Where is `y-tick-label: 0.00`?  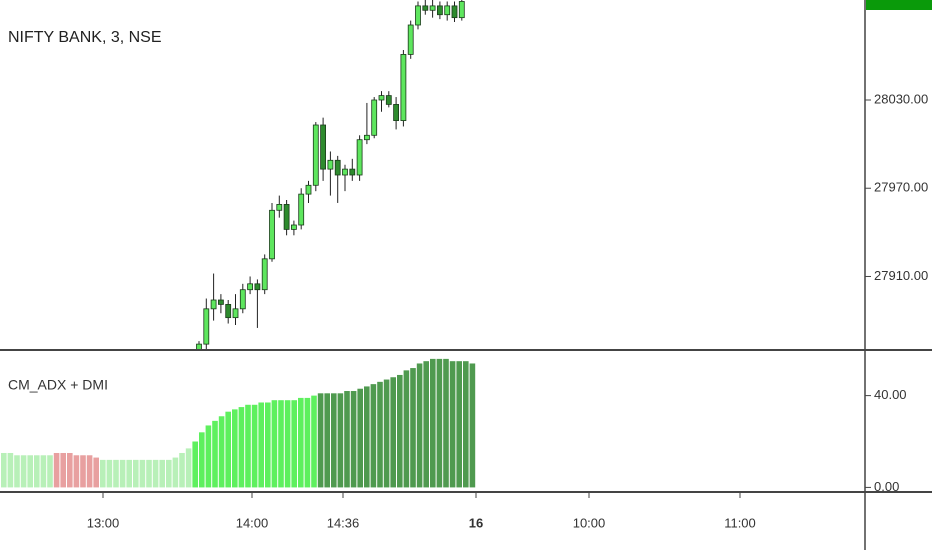 y-tick-label: 0.00 is located at coordinates (886, 486).